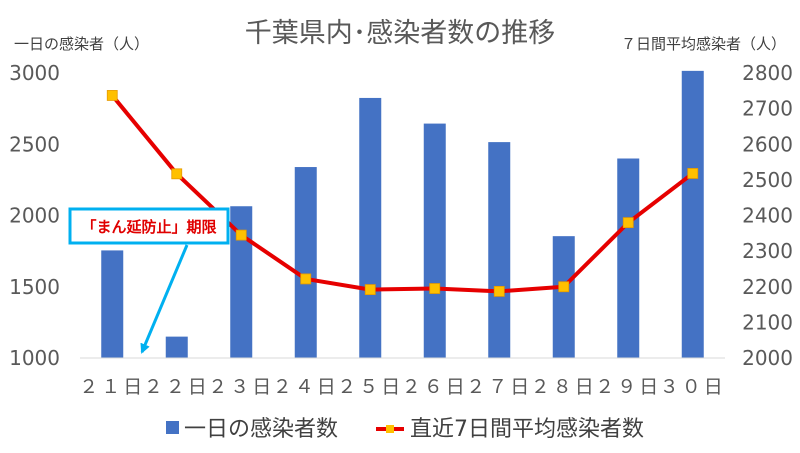 The image size is (800, 453). I want to click on category-label: ２６日, so click(435, 387).